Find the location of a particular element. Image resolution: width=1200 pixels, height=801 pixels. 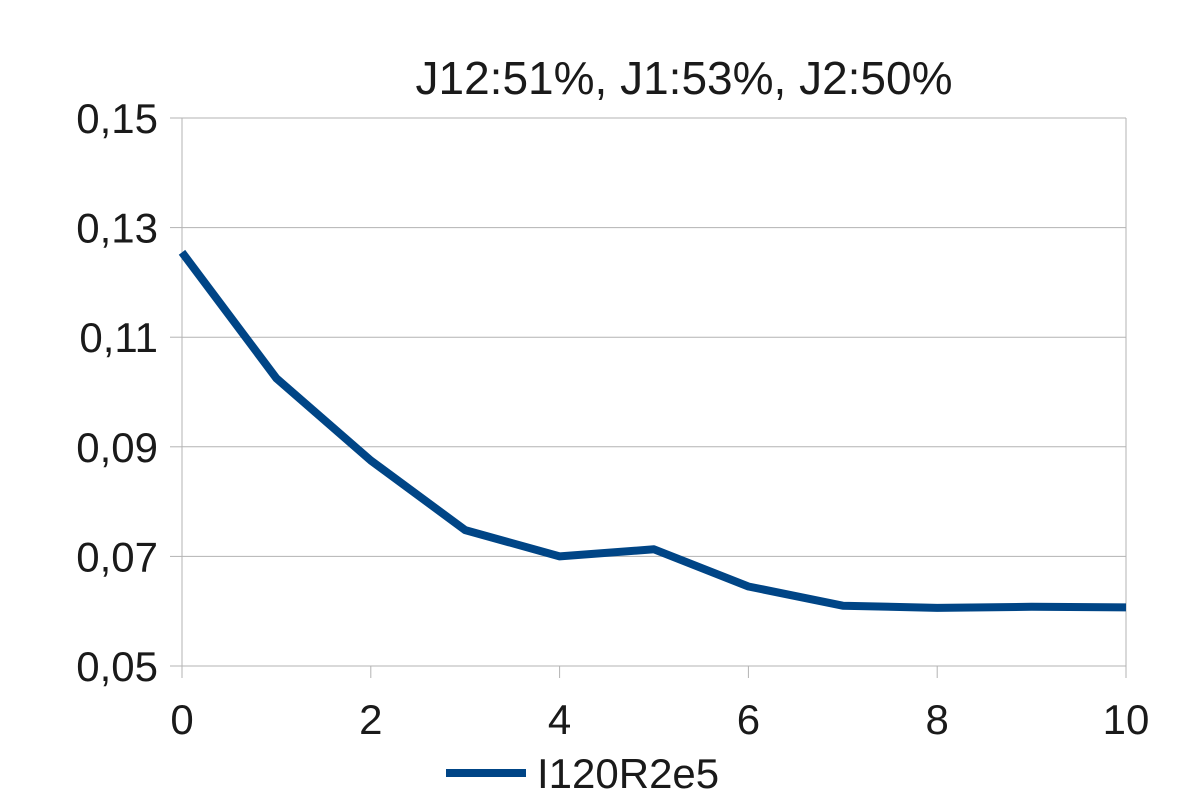

y-tick-label: 0,15 is located at coordinates (117, 118).